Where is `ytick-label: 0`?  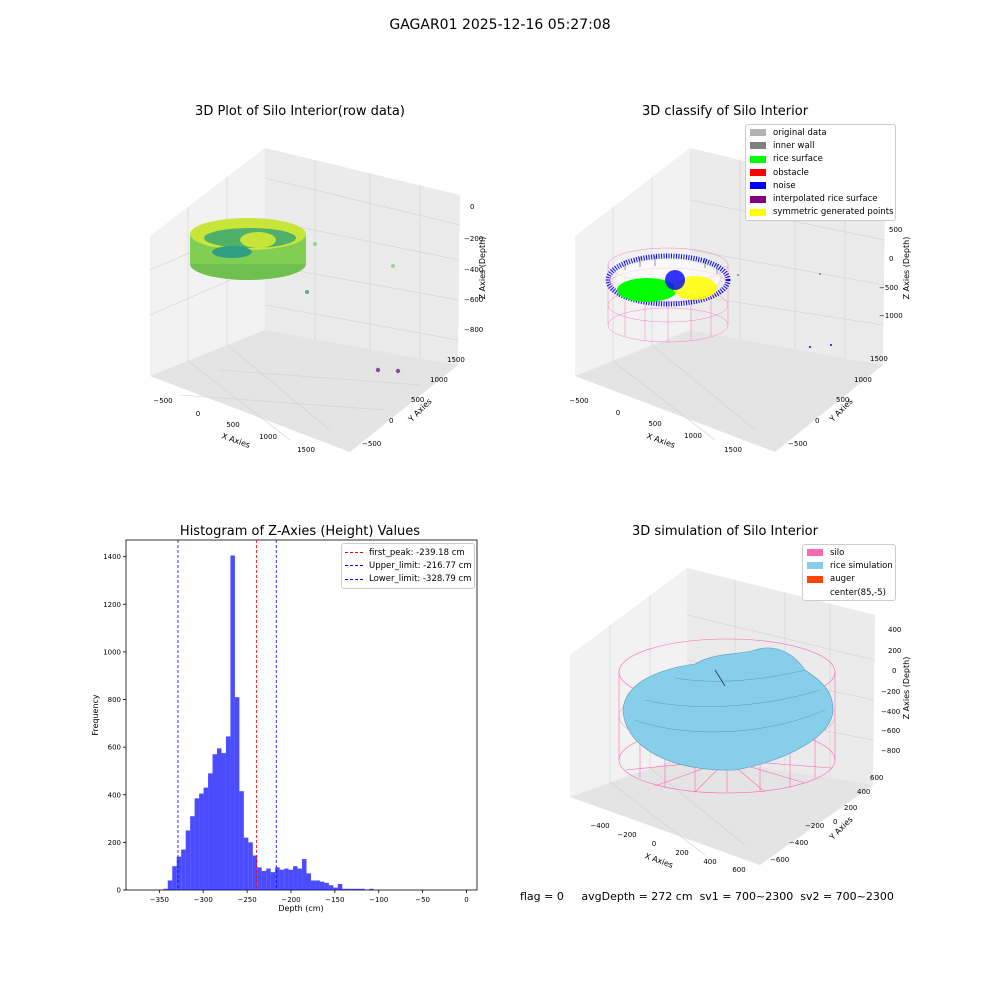 ytick-label: 0 is located at coordinates (119, 891).